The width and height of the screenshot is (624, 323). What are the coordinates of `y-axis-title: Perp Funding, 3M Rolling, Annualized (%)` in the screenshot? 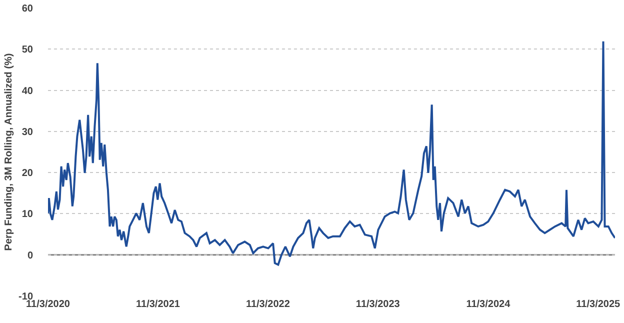 It's located at (9, 152).